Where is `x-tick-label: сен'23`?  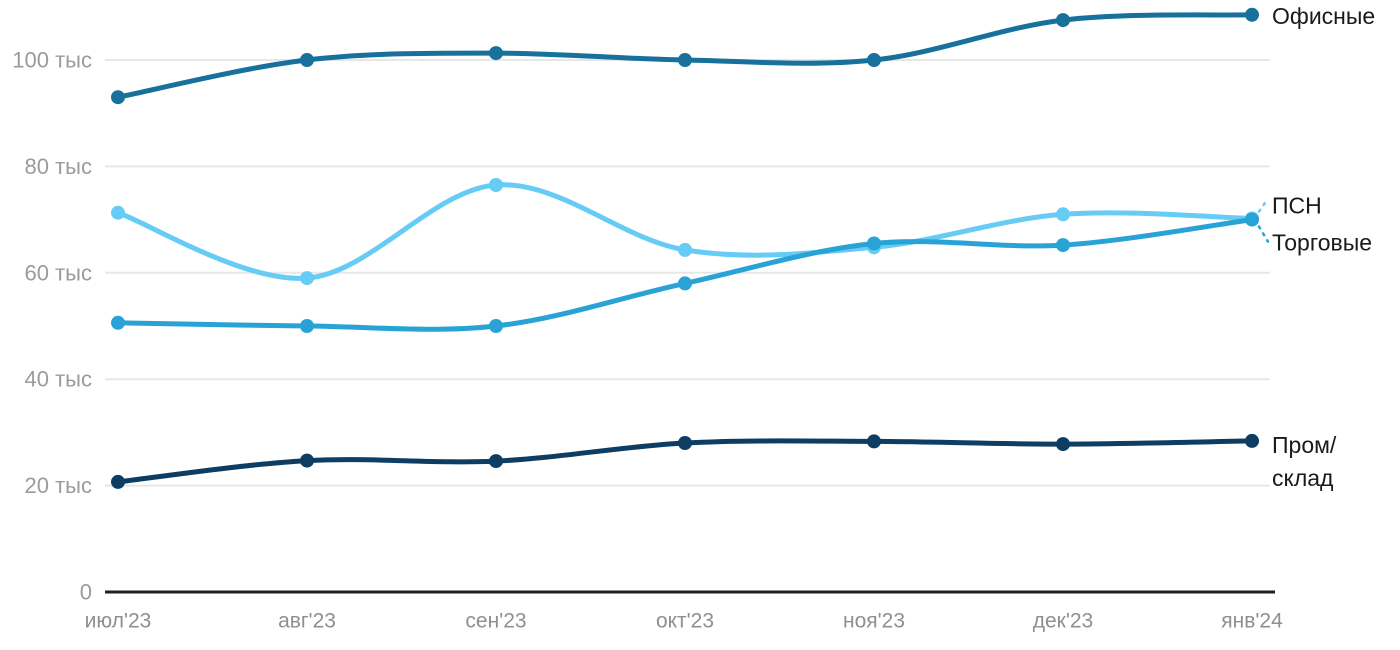 x-tick-label: сен'23 is located at coordinates (495, 621).